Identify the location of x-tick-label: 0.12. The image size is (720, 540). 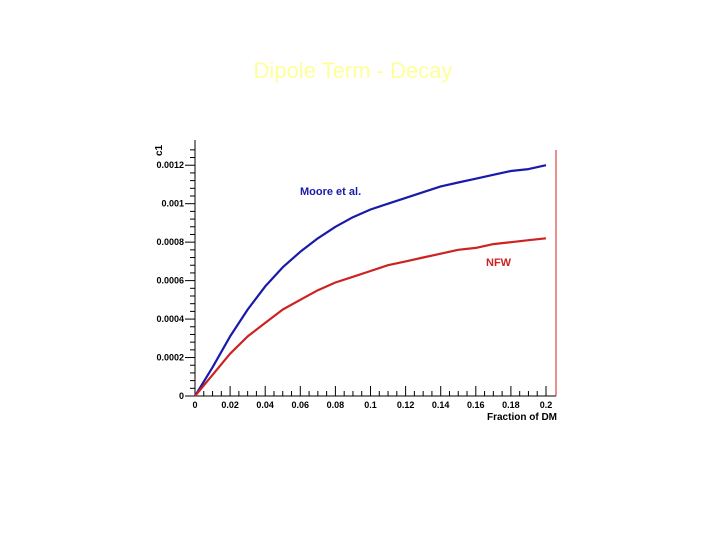
(406, 405).